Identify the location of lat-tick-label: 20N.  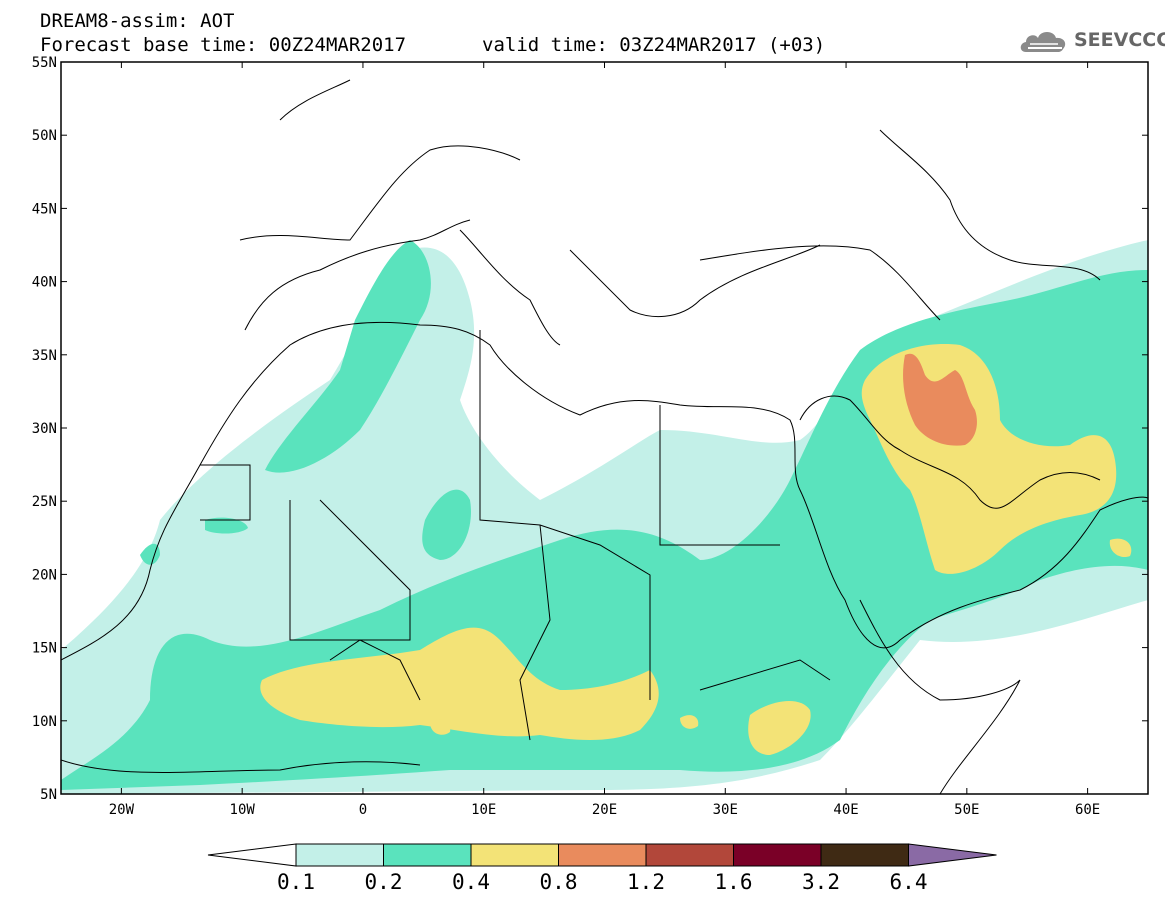
(44, 575).